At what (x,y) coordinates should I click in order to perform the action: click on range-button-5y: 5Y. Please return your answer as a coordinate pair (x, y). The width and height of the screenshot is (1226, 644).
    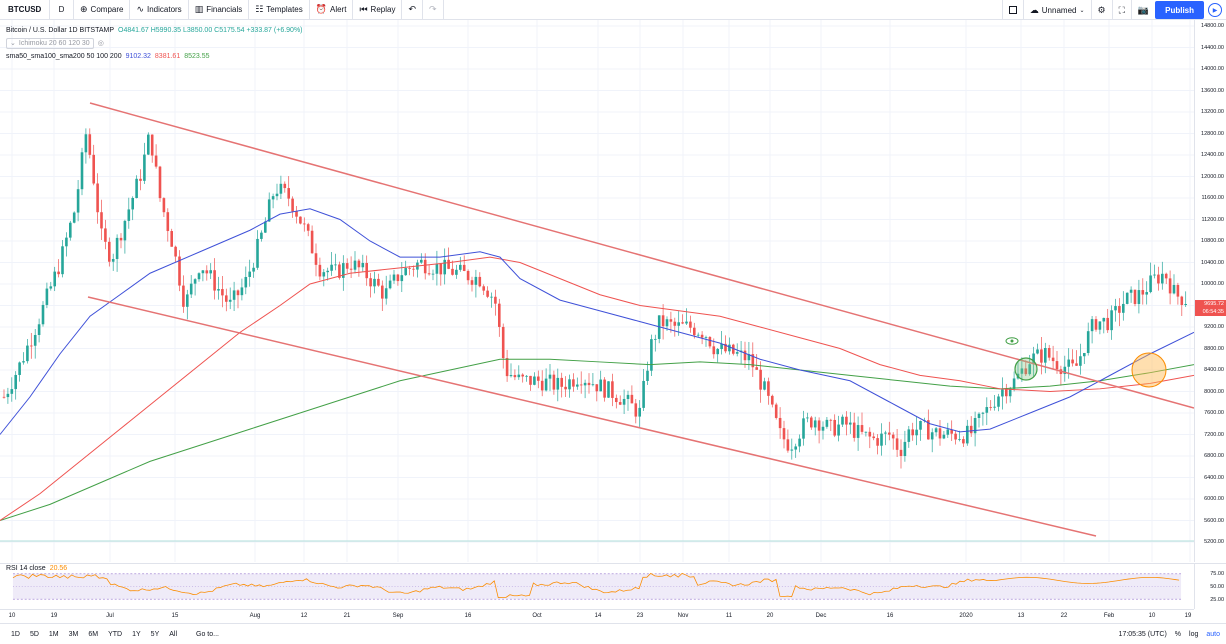
    Looking at the image, I should click on (155, 634).